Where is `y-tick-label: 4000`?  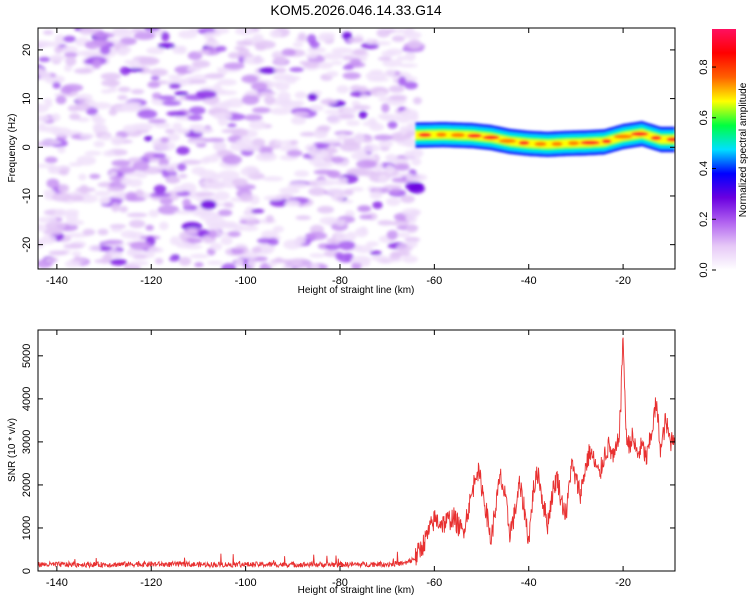
y-tick-label: 4000 is located at coordinates (27, 399).